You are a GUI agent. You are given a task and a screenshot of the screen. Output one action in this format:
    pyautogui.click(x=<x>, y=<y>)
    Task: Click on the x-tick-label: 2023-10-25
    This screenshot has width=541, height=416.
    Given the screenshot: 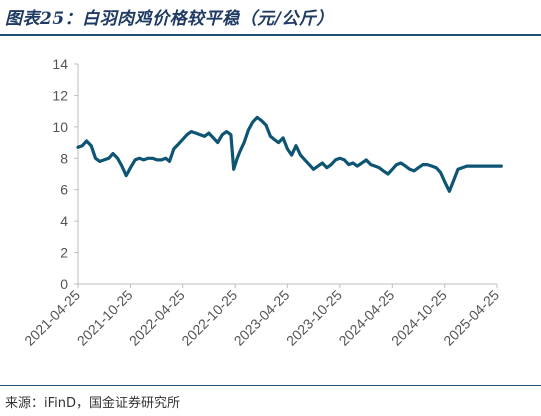 What is the action you would take?
    pyautogui.click(x=314, y=318)
    